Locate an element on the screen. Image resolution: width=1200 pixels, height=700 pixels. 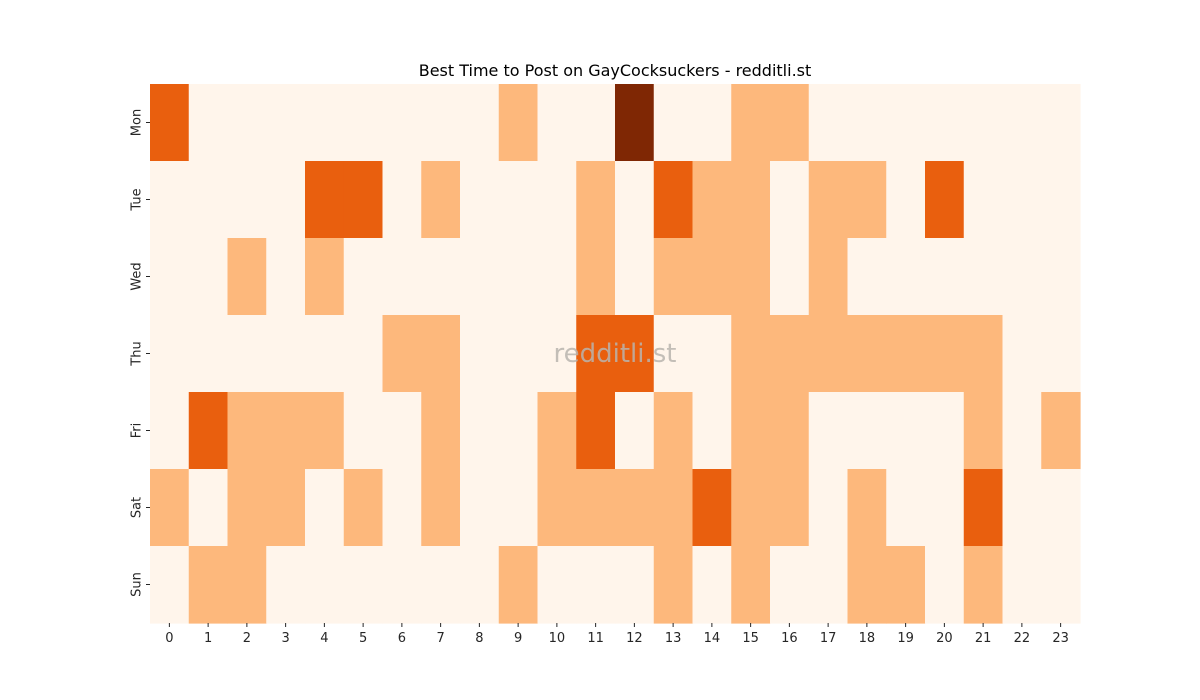
y-tick-label: Thu is located at coordinates (137, 353).